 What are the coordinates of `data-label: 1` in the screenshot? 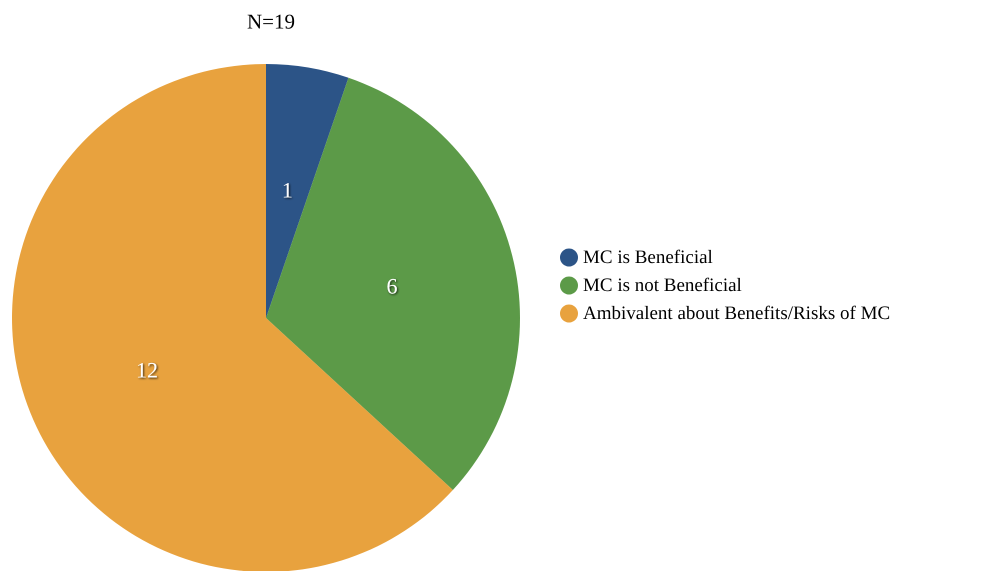 It's located at (287, 189).